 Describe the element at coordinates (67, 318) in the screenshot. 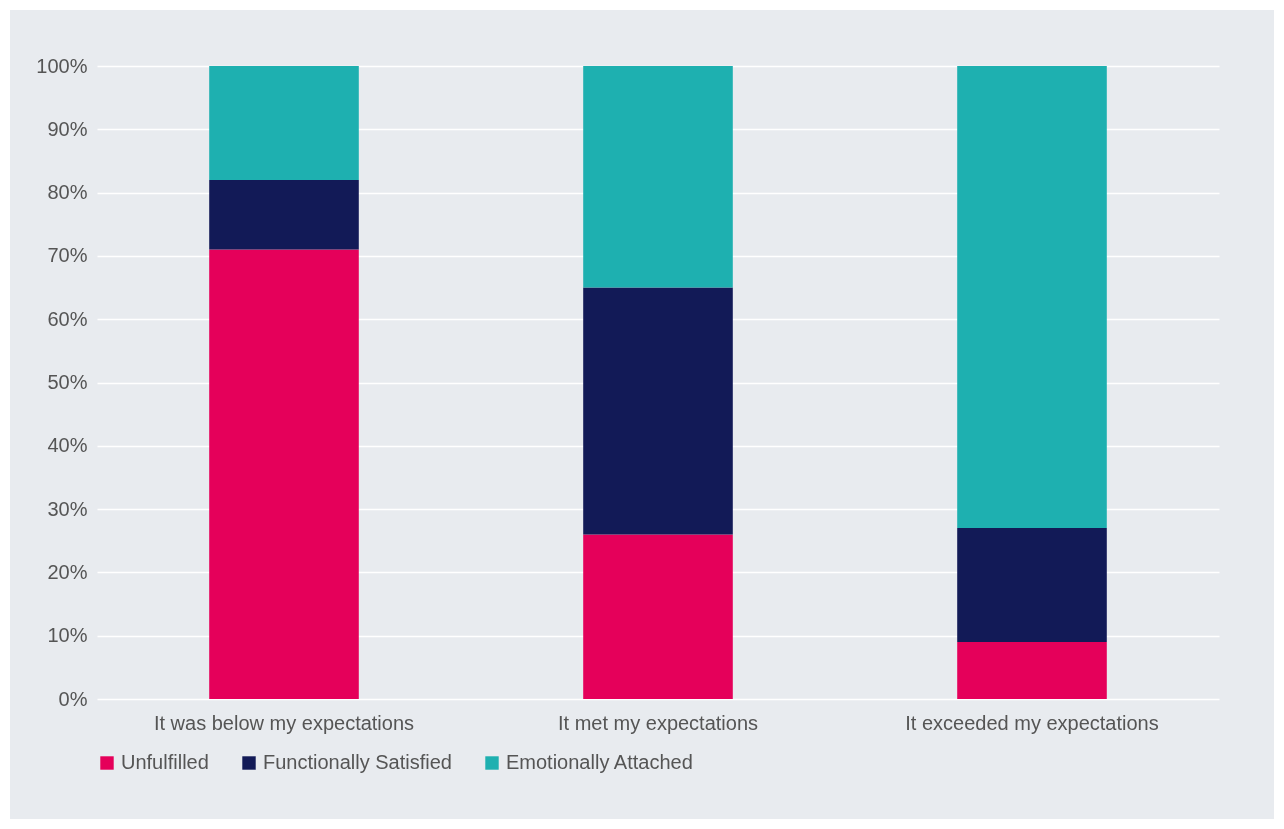

I see `y-tick-label: 60%` at that location.